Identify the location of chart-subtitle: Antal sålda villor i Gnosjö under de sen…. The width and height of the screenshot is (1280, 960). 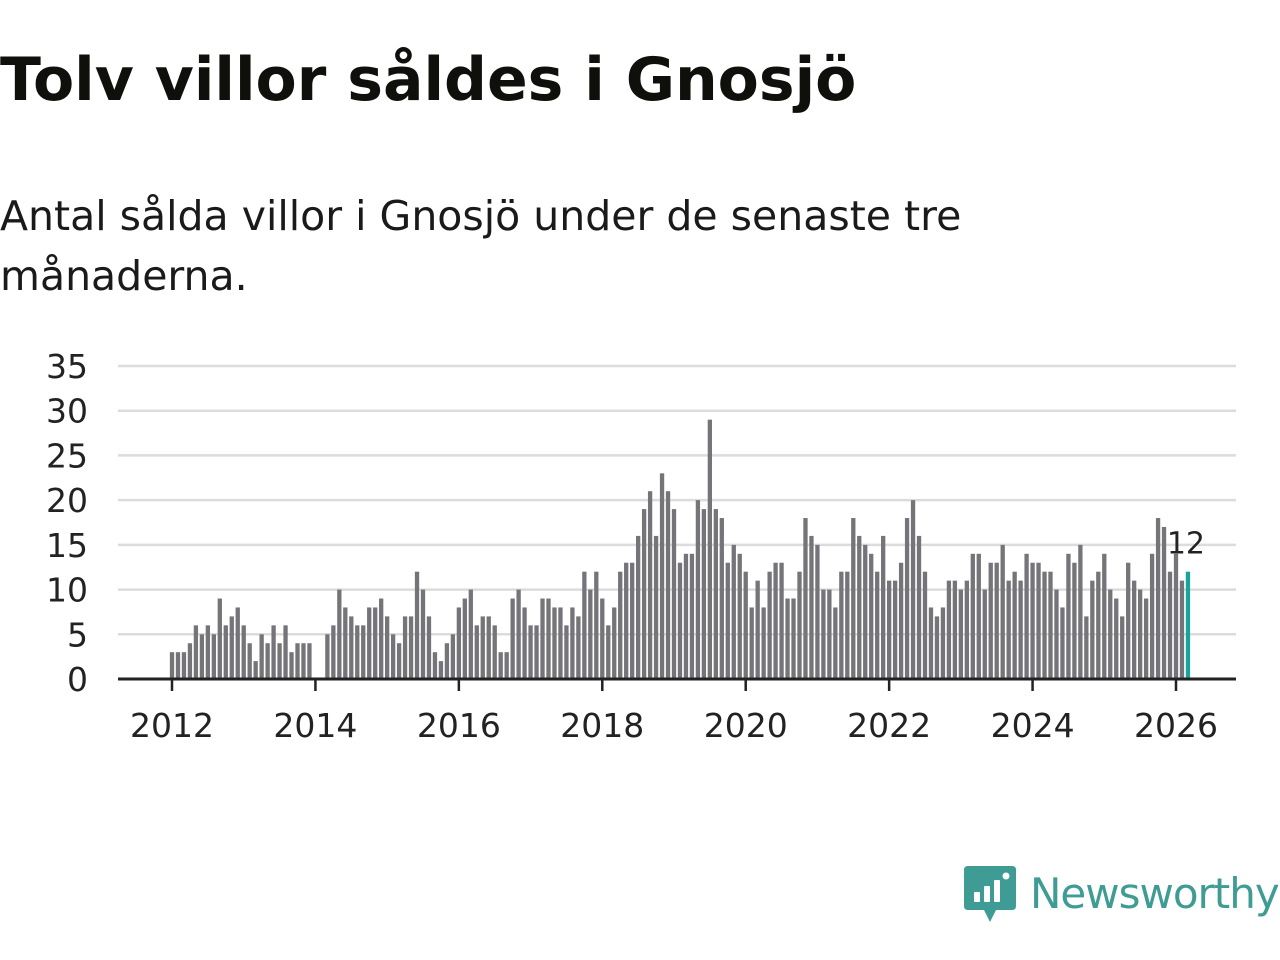
(481, 246).